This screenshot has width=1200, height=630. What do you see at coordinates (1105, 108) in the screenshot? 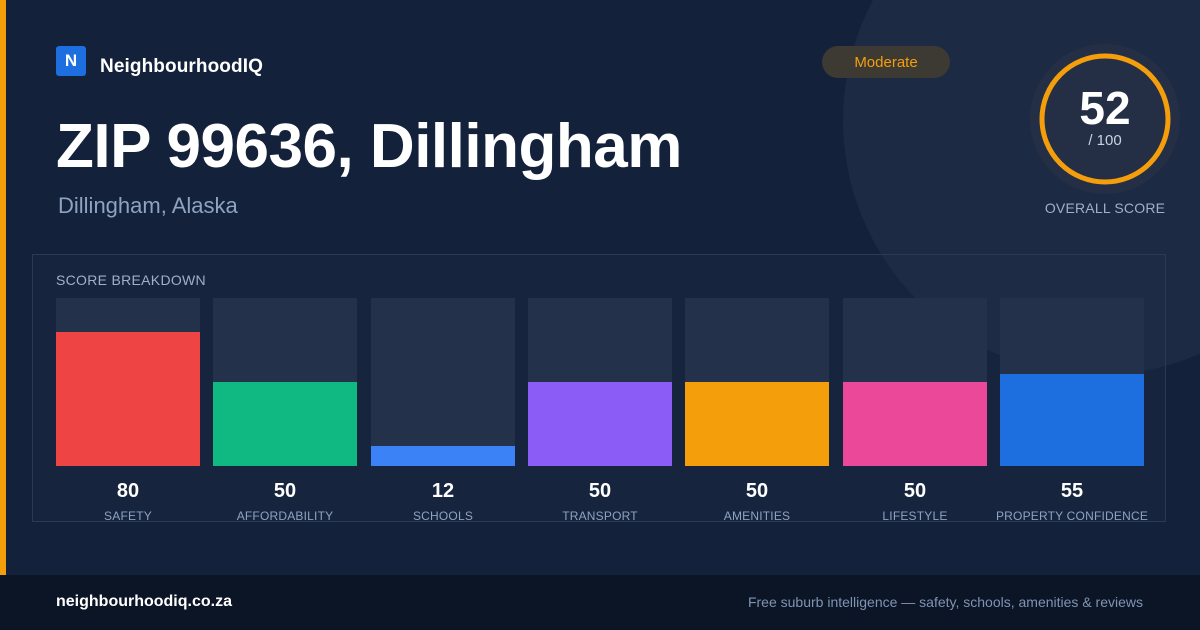
I see `overall-score-value: 52` at bounding box center [1105, 108].